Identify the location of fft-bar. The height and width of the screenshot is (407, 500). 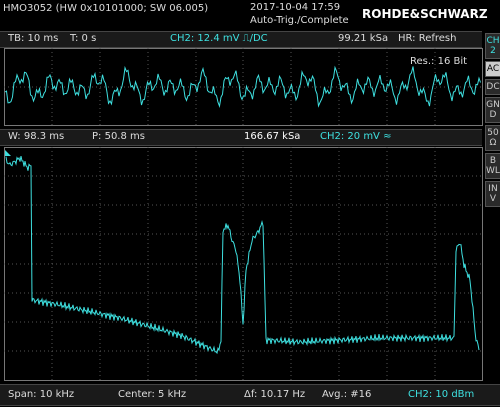
(241, 137).